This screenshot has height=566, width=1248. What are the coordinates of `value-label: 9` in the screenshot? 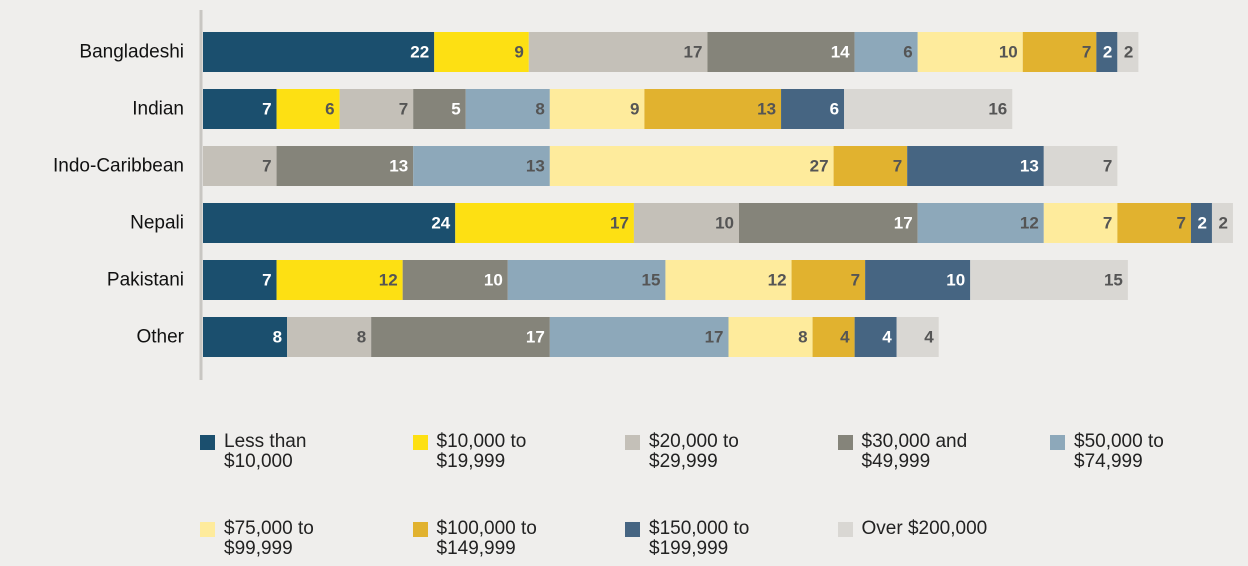 It's located at (518, 52).